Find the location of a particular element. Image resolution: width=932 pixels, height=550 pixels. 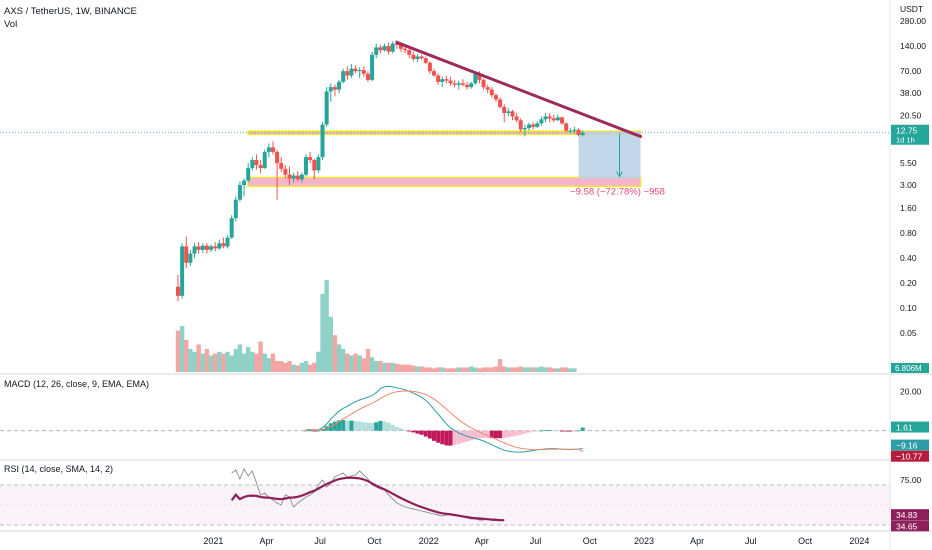

volume-legend-label: Vol is located at coordinates (10, 24).